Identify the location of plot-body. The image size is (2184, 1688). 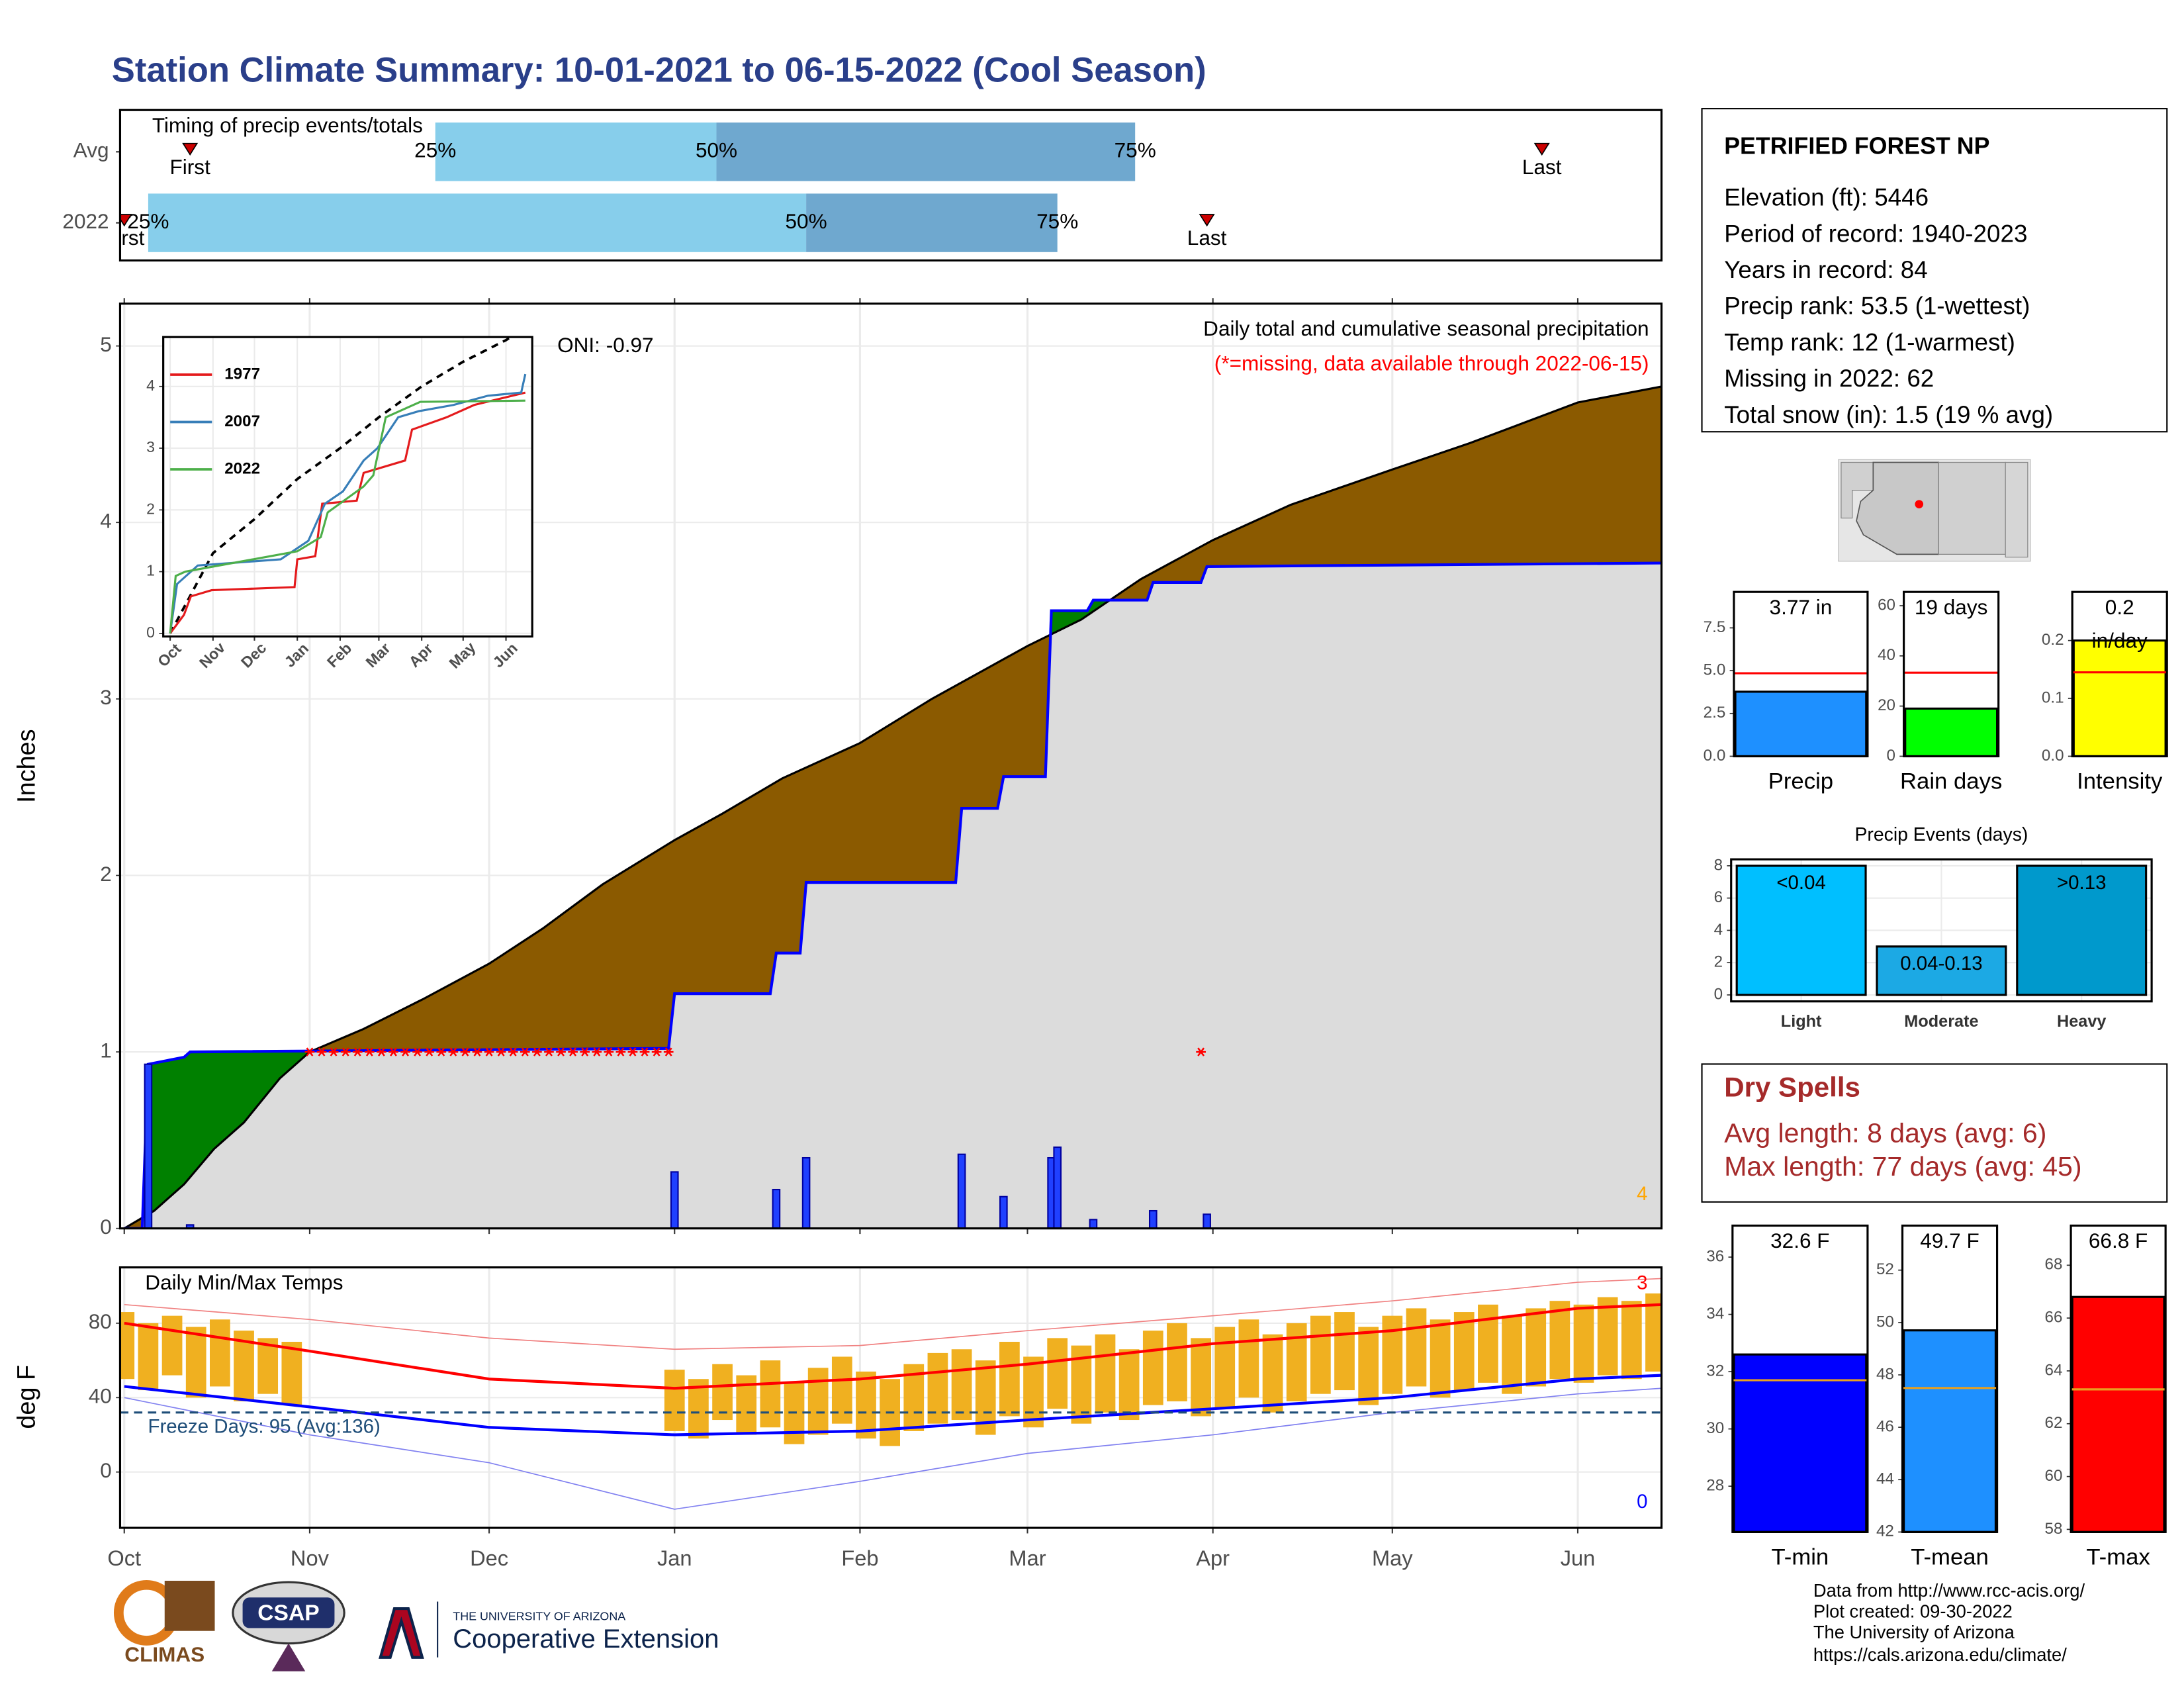
(891, 1394).